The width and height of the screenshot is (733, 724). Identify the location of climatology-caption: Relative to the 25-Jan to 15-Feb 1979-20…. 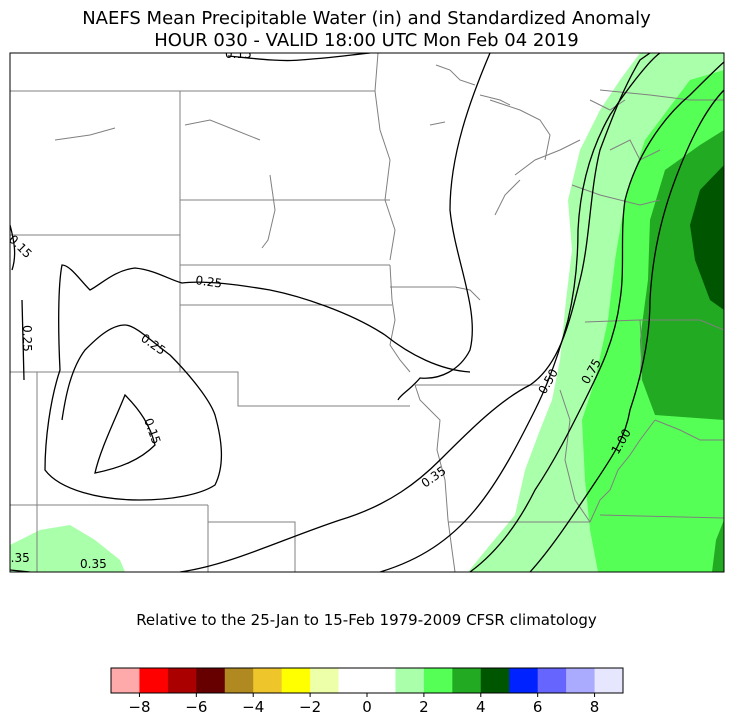
(366, 620).